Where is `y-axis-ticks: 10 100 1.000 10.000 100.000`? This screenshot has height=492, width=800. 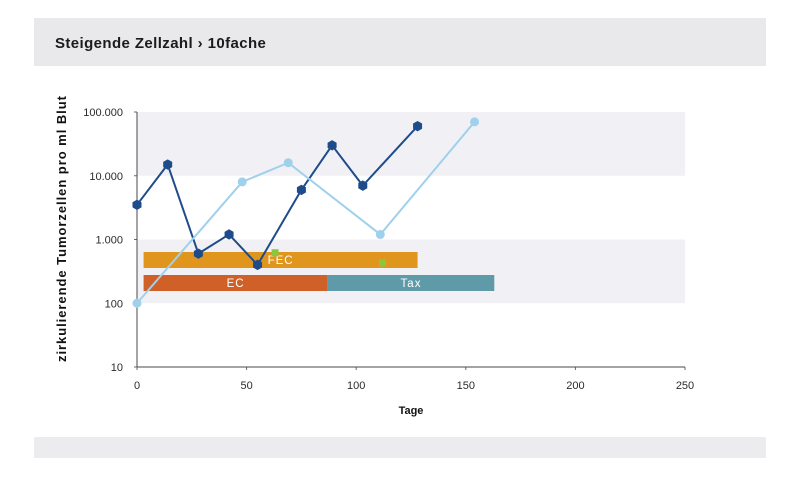
y-axis-ticks: 10 100 1.000 10.000 100.000 is located at coordinates (110, 240).